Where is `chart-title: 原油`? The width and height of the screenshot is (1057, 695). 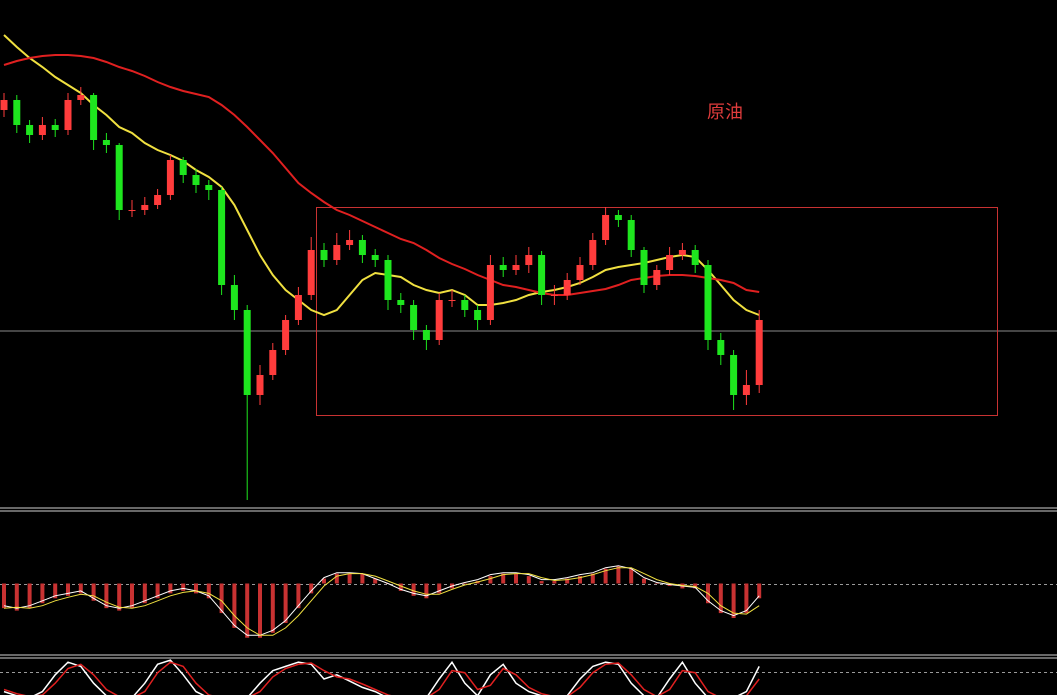 chart-title: 原油 is located at coordinates (725, 112).